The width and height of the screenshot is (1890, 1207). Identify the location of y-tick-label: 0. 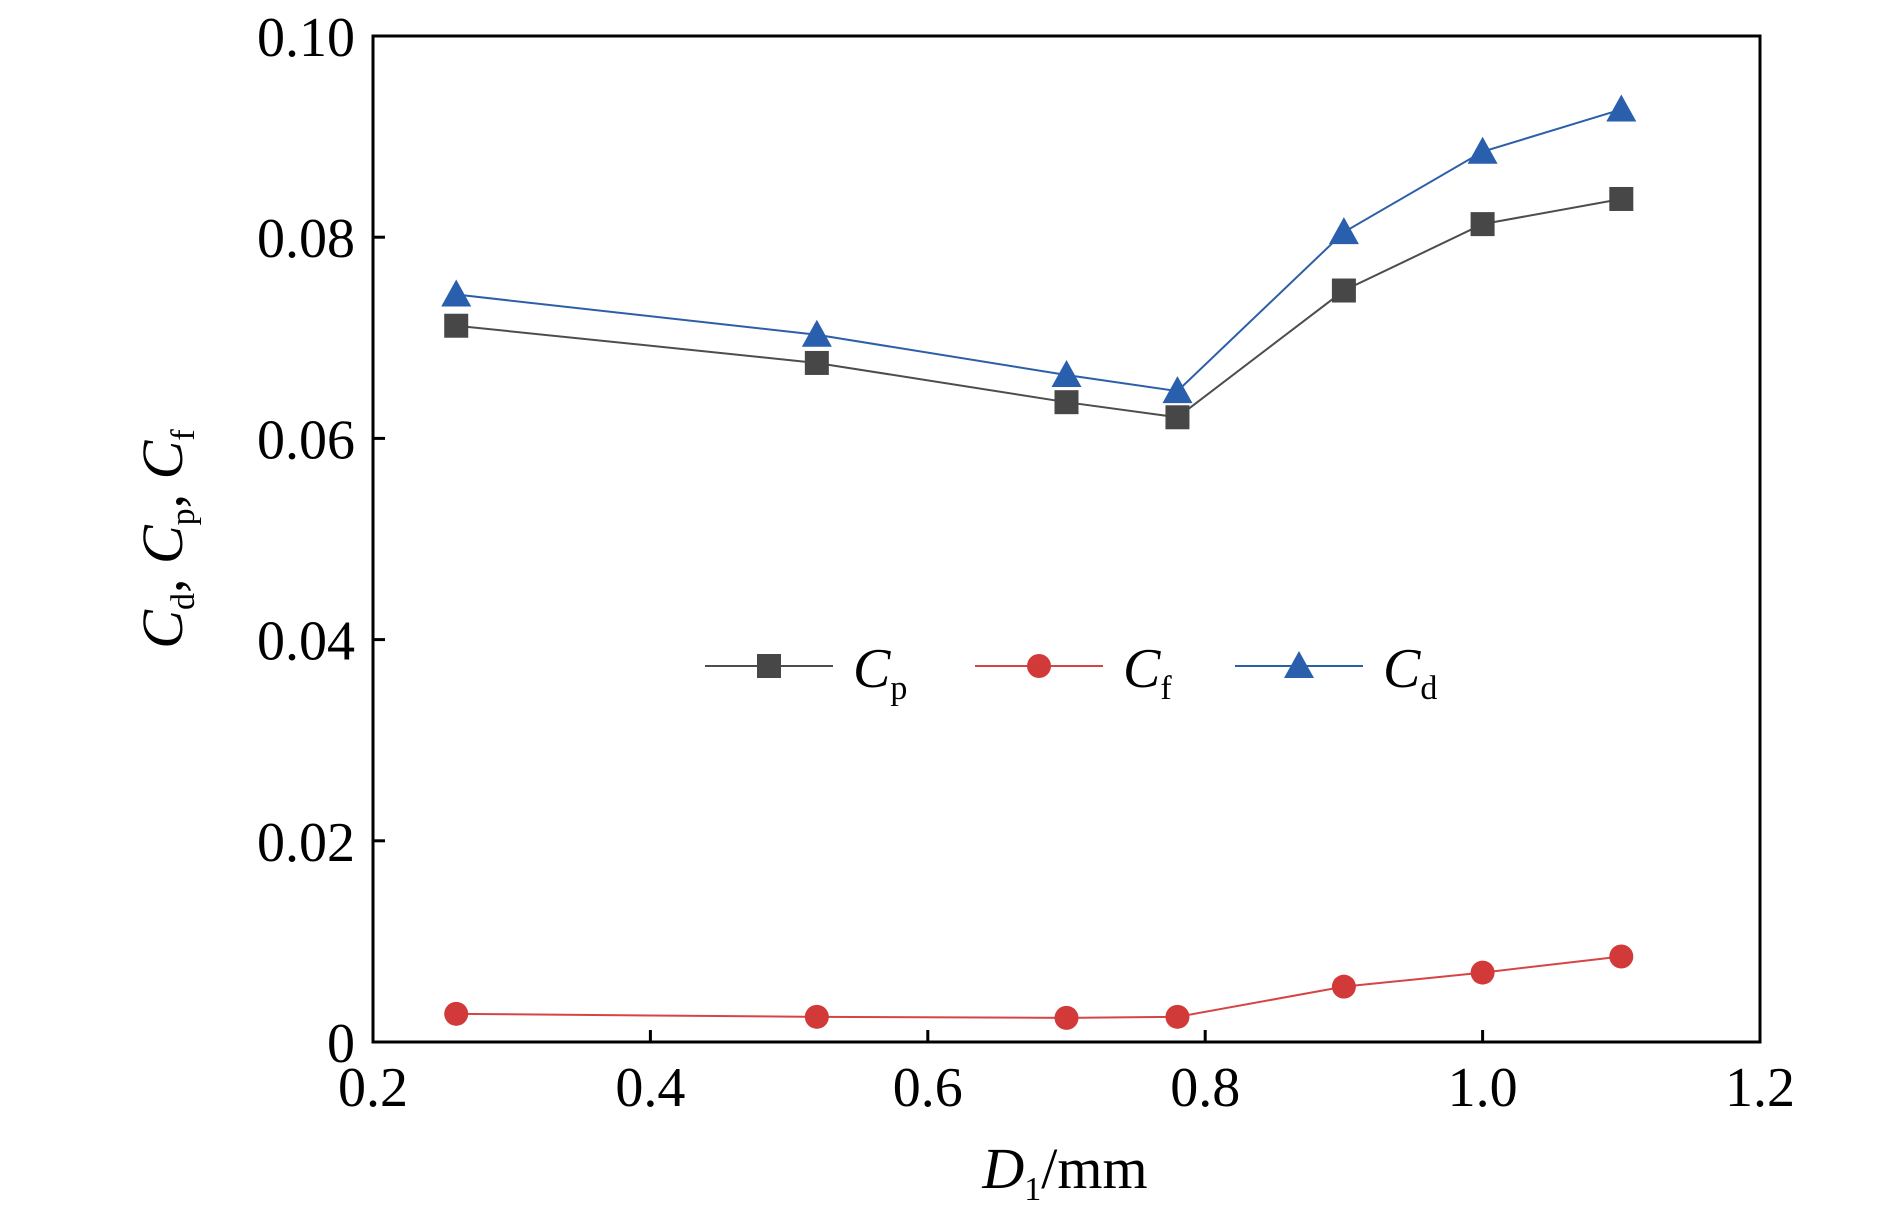
(341, 1044).